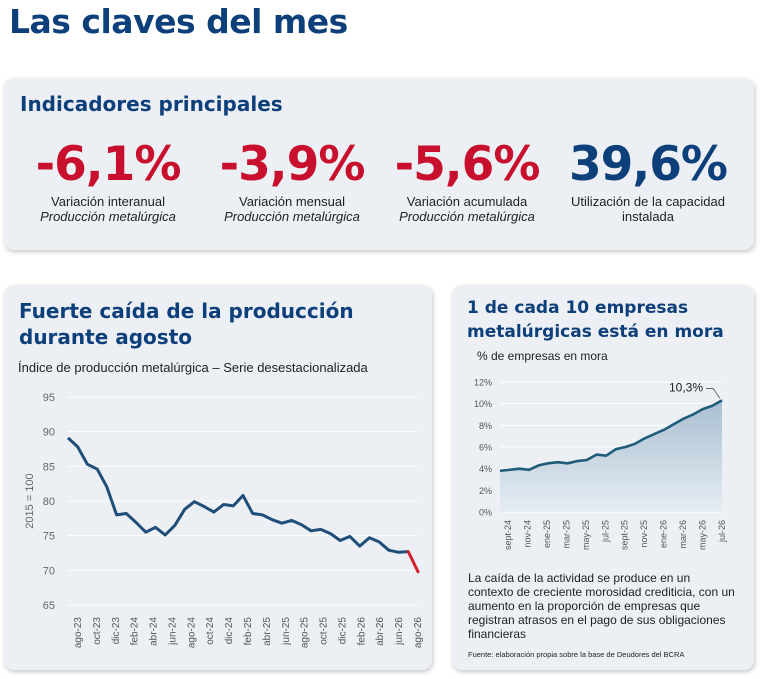  Describe the element at coordinates (485, 448) in the screenshot. I see `y-tick-label: 6%` at that location.